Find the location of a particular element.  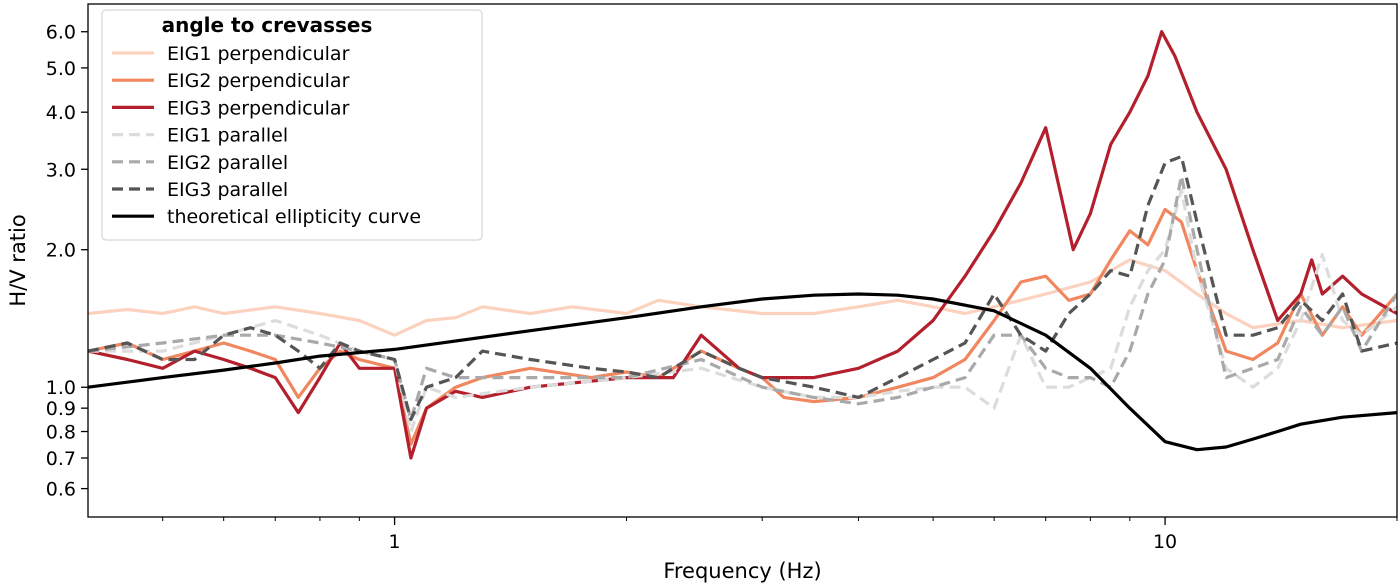

legend-label-theoretical-ellipticity-curve: theoretical ellipticity curve is located at coordinates (294, 217).